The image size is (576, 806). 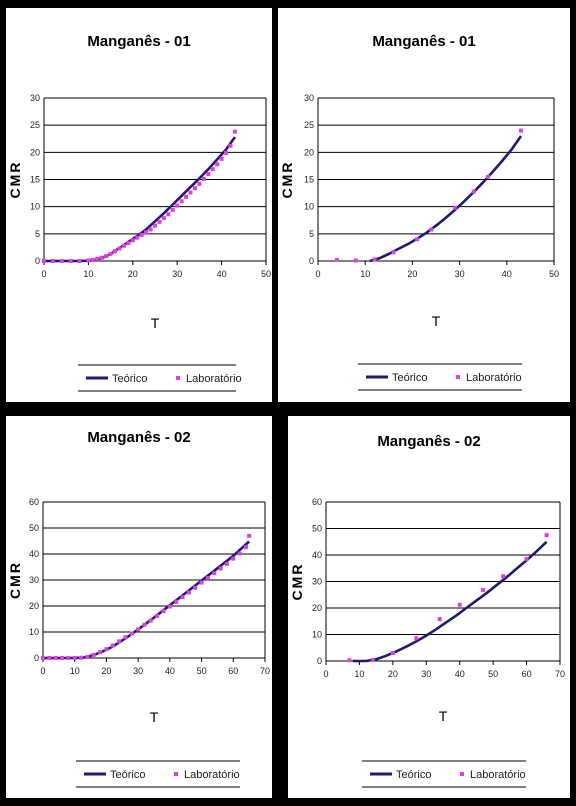 I want to click on y-tick-label: 25, so click(x=309, y=125).